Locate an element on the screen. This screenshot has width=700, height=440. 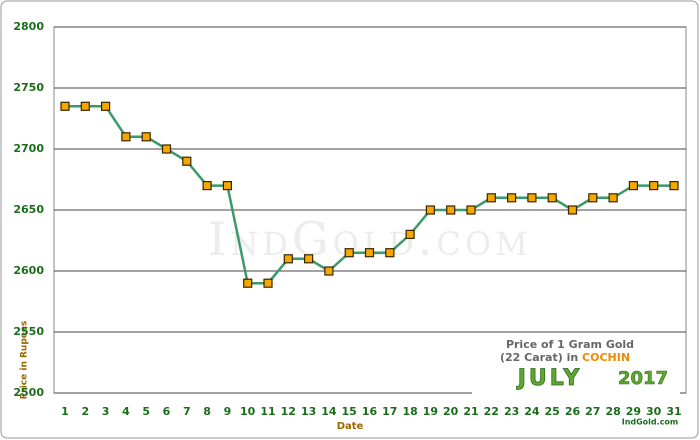
x-tick-label: 1 is located at coordinates (65, 411).